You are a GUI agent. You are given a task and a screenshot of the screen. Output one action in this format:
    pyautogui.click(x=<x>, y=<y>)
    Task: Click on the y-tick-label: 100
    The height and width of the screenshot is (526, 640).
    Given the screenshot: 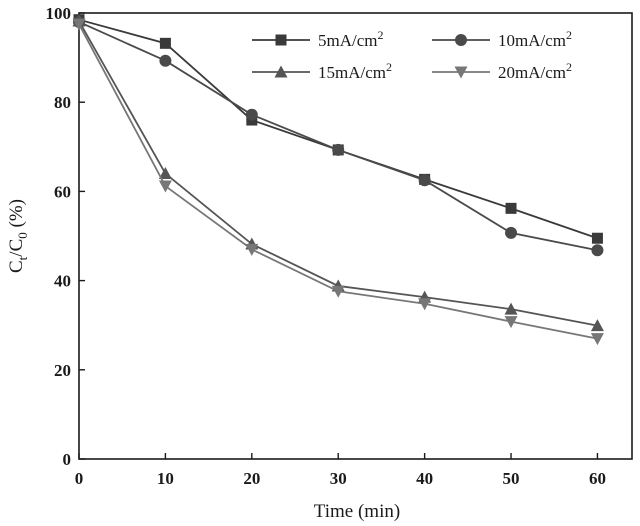 What is the action you would take?
    pyautogui.click(x=59, y=13)
    